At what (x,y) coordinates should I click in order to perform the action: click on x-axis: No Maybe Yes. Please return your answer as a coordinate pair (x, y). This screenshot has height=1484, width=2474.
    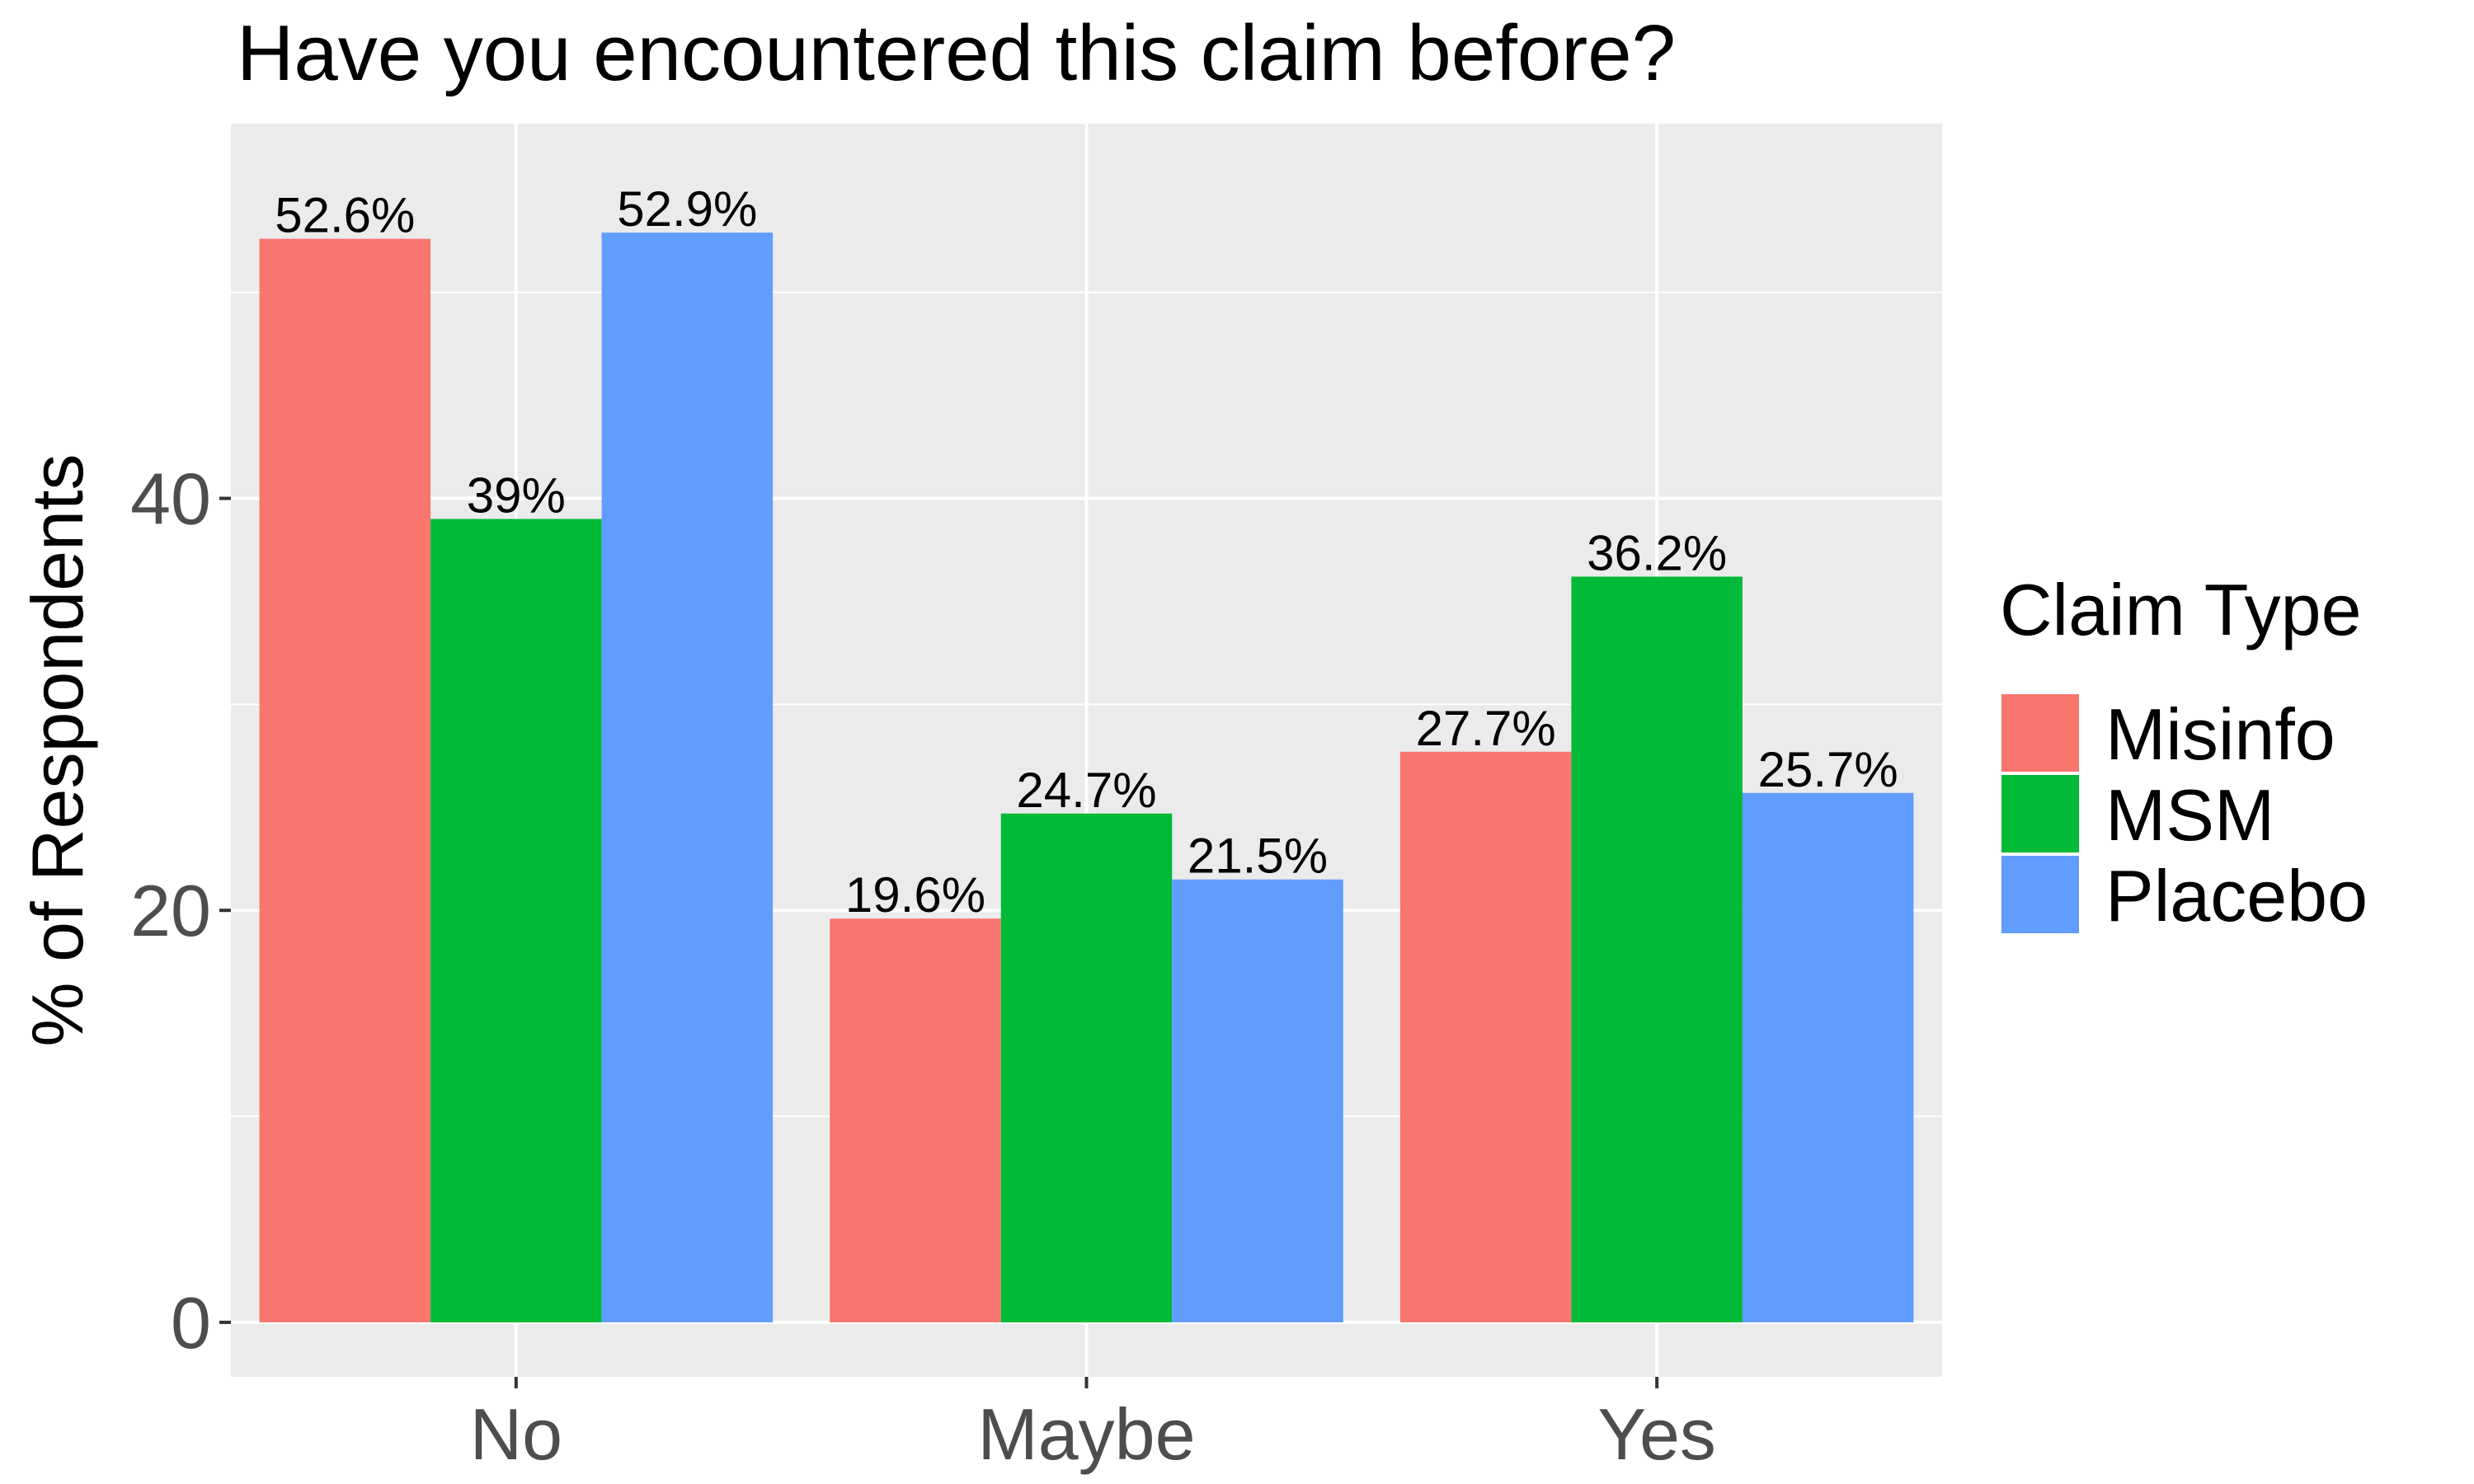
    Looking at the image, I should click on (1093, 1426).